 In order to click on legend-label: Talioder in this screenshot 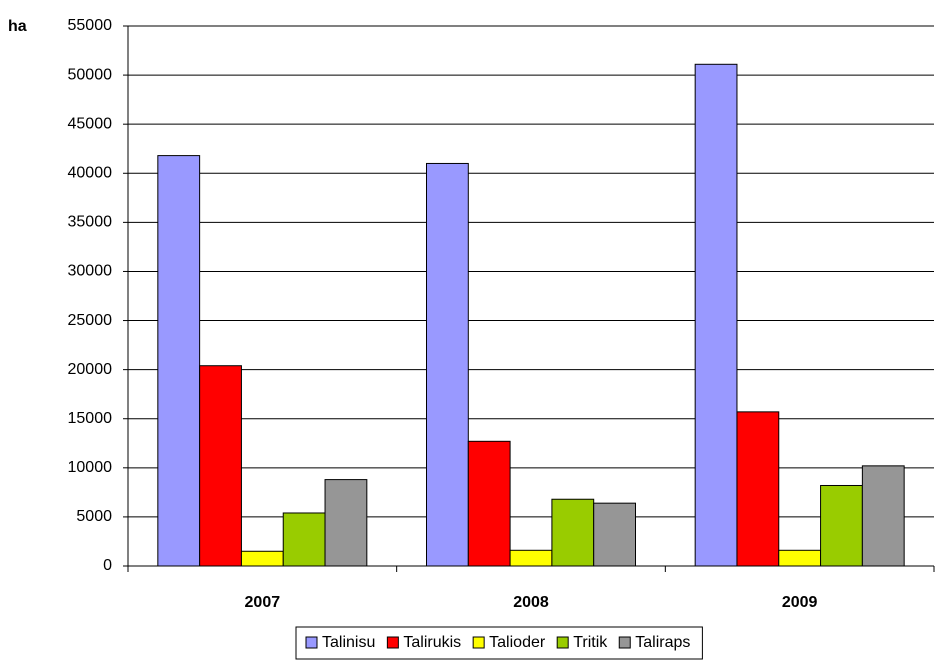, I will do `click(517, 642)`.